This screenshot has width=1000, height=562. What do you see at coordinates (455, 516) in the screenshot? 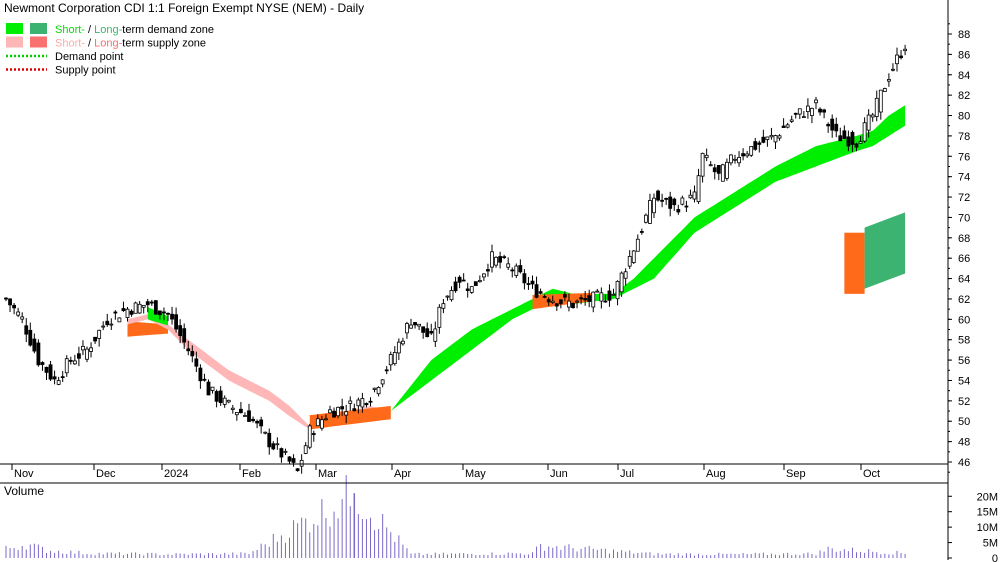
I see `volume-plot` at bounding box center [455, 516].